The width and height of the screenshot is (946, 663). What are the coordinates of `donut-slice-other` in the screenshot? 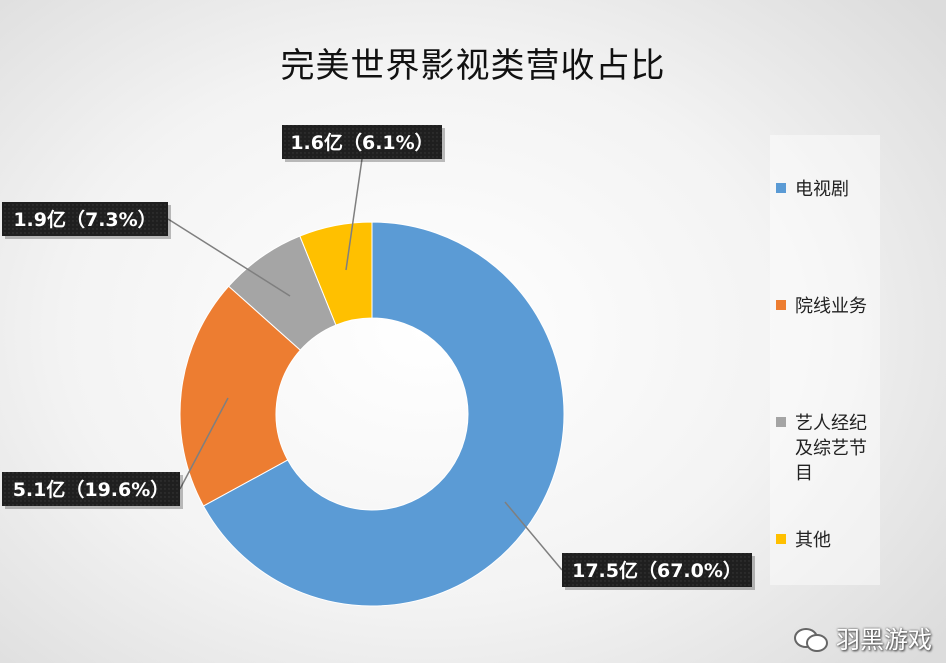 It's located at (336, 273).